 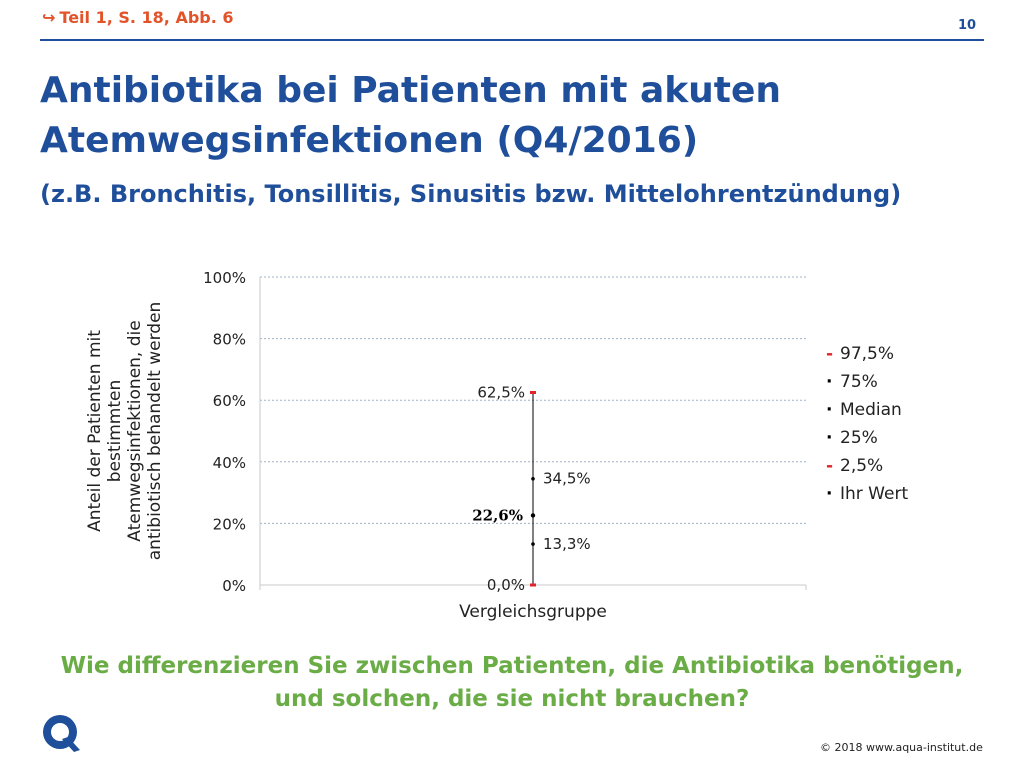 What do you see at coordinates (229, 524) in the screenshot?
I see `y-tick-label: 20%` at bounding box center [229, 524].